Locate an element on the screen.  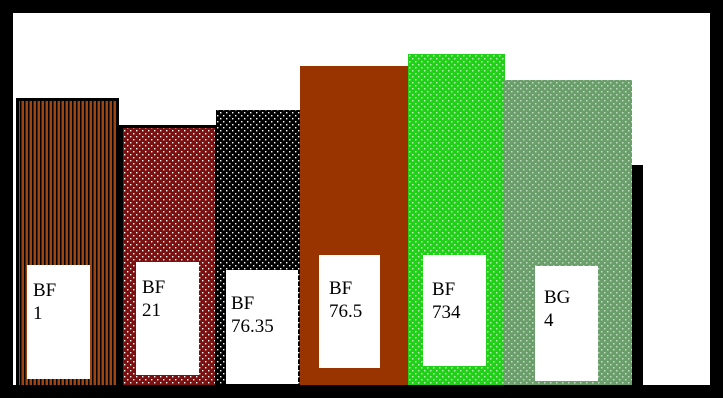
book-5-label: BF 734 is located at coordinates (454, 310).